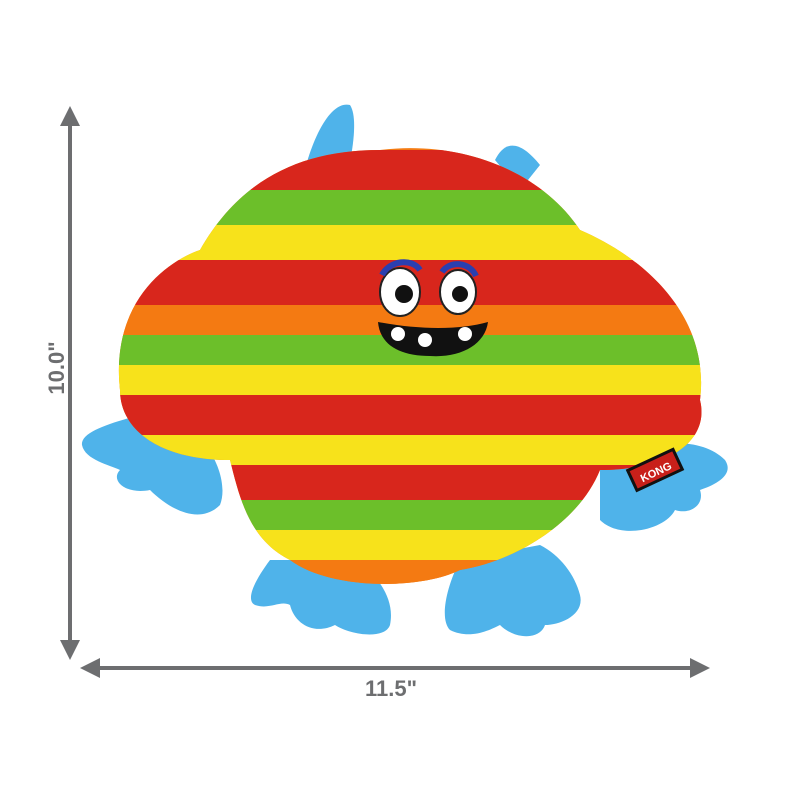 Image resolution: width=800 pixels, height=800 pixels. Describe the element at coordinates (56, 368) in the screenshot. I see `height-dimension-label: 10.0"` at that location.